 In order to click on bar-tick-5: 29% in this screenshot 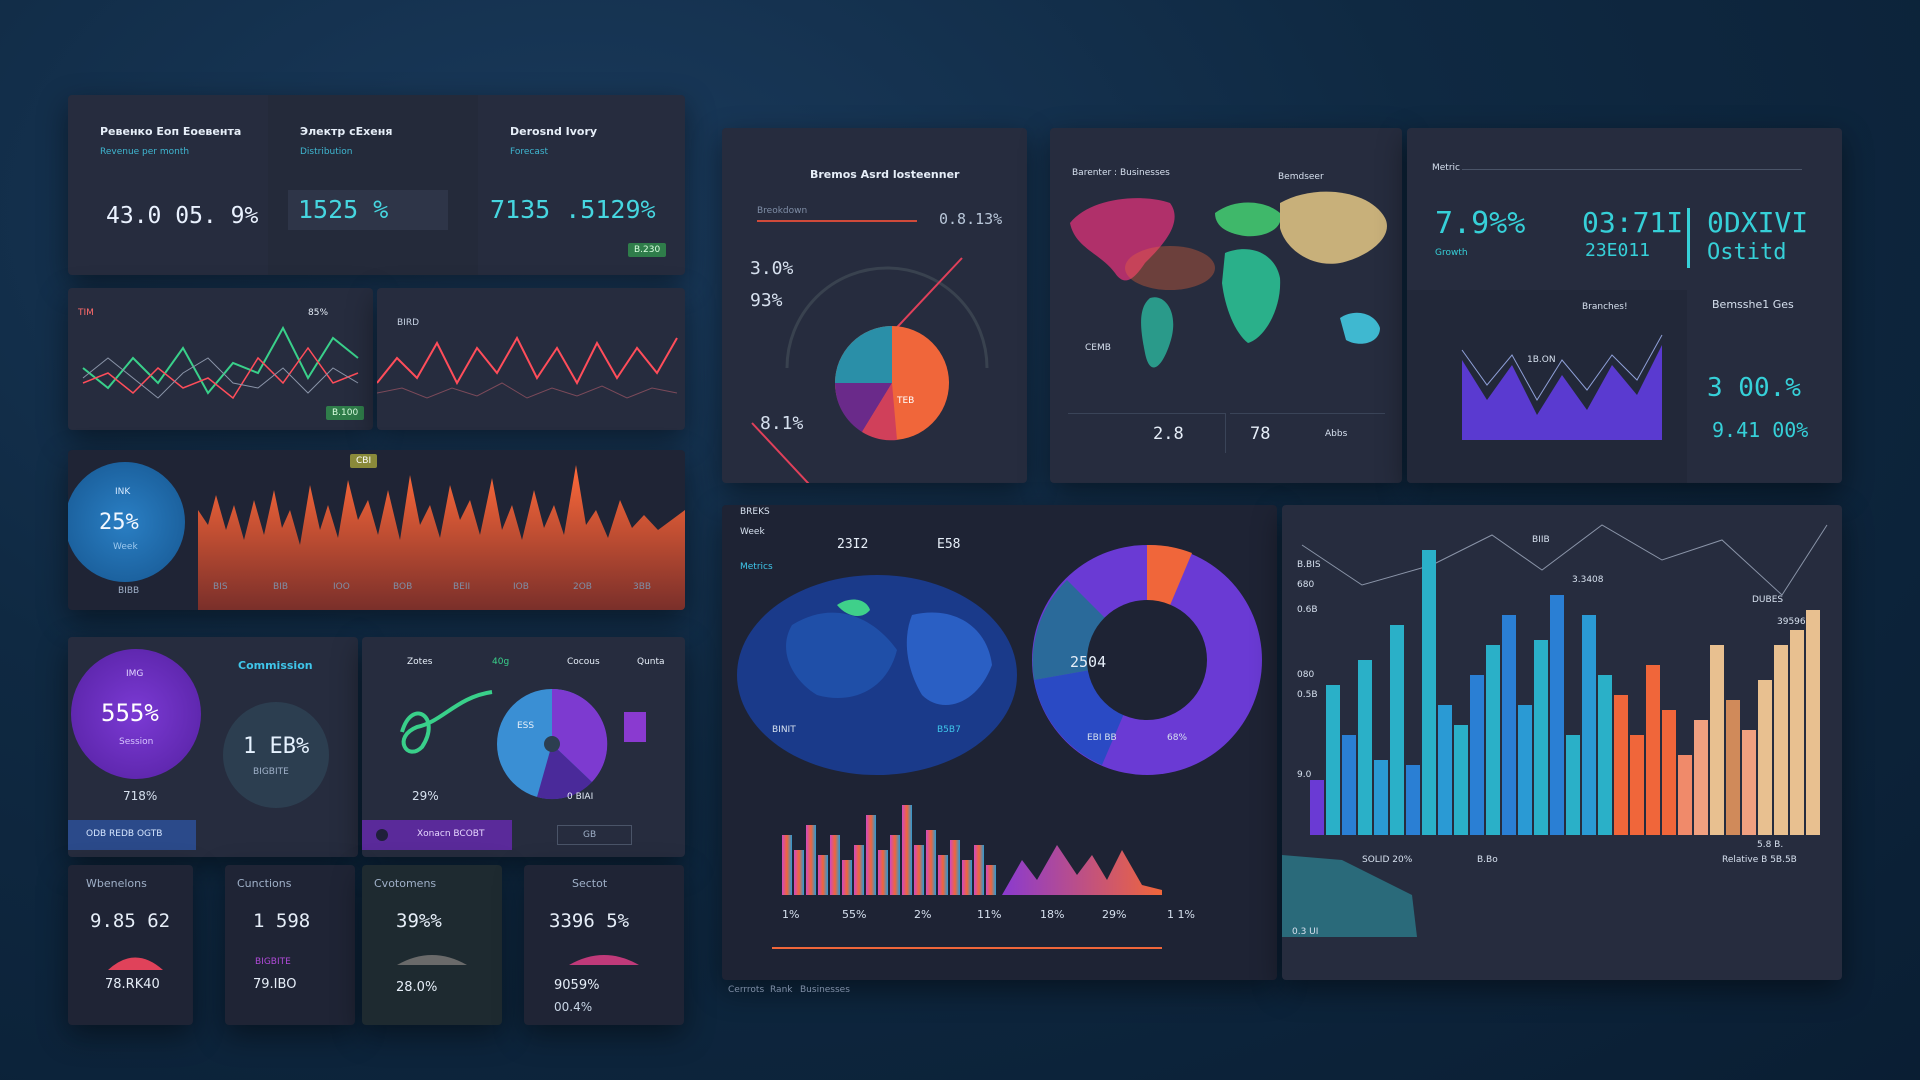, I will do `click(1114, 914)`.